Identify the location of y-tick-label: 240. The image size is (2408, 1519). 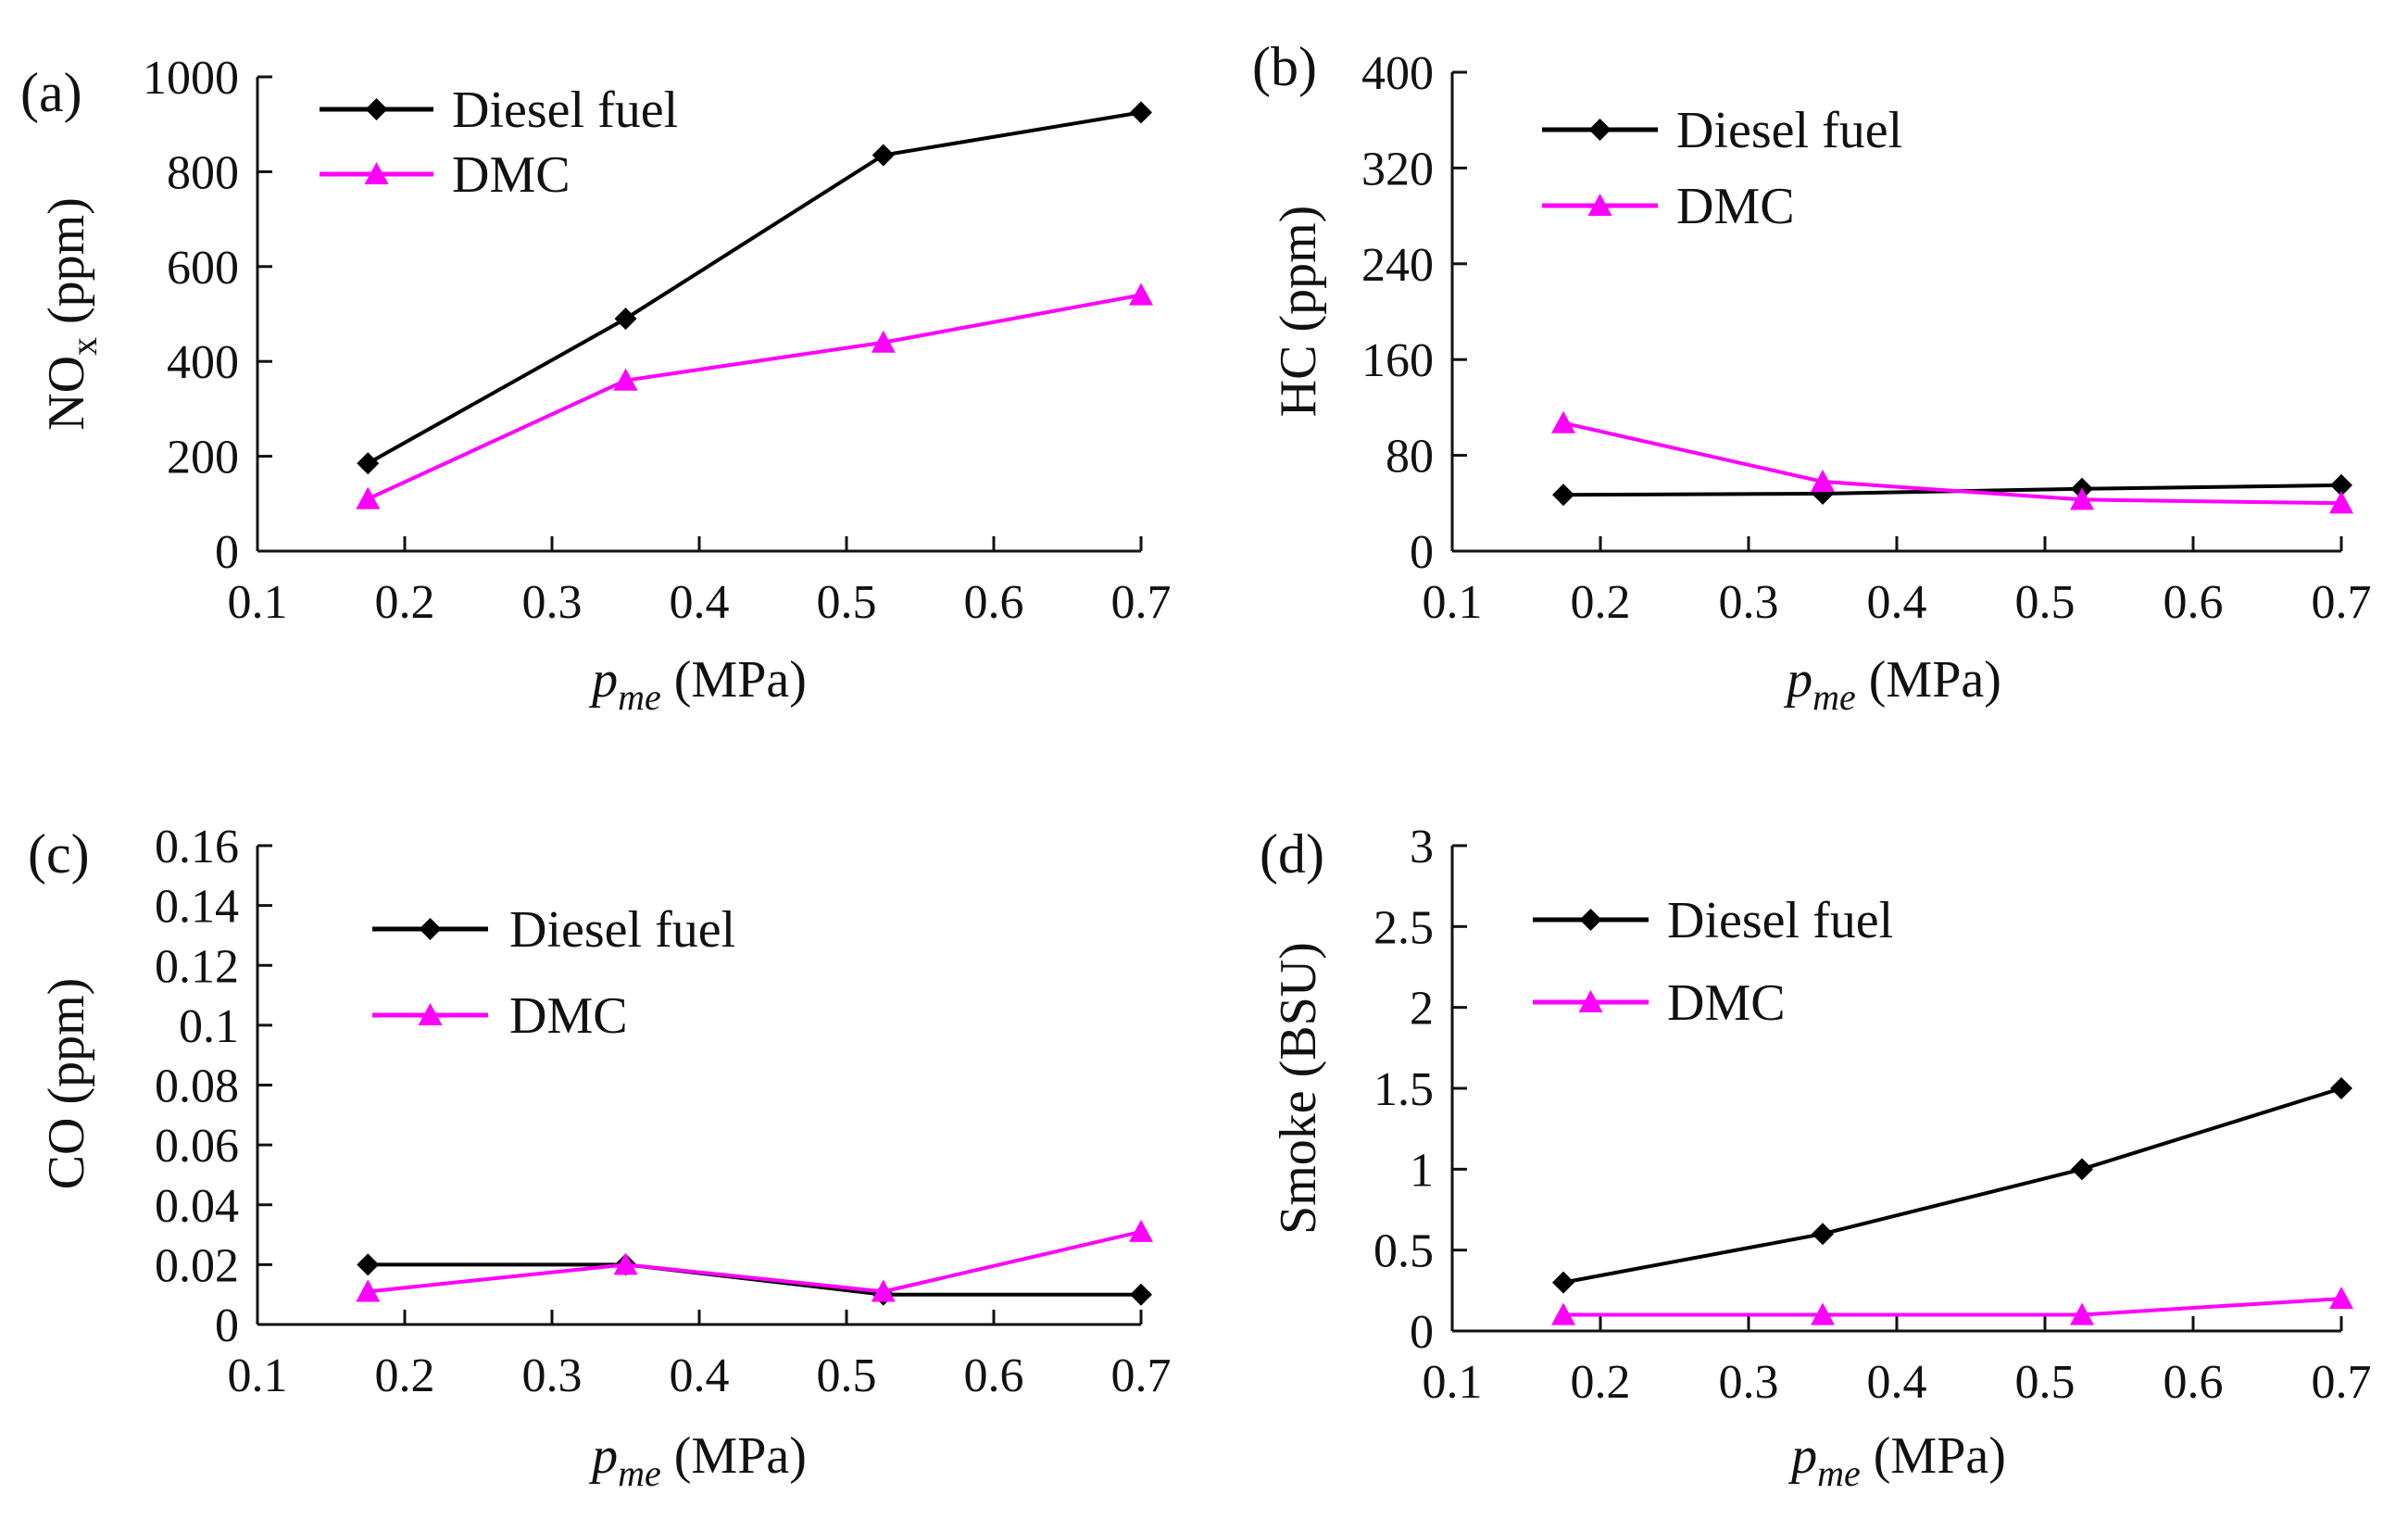
(1397, 265).